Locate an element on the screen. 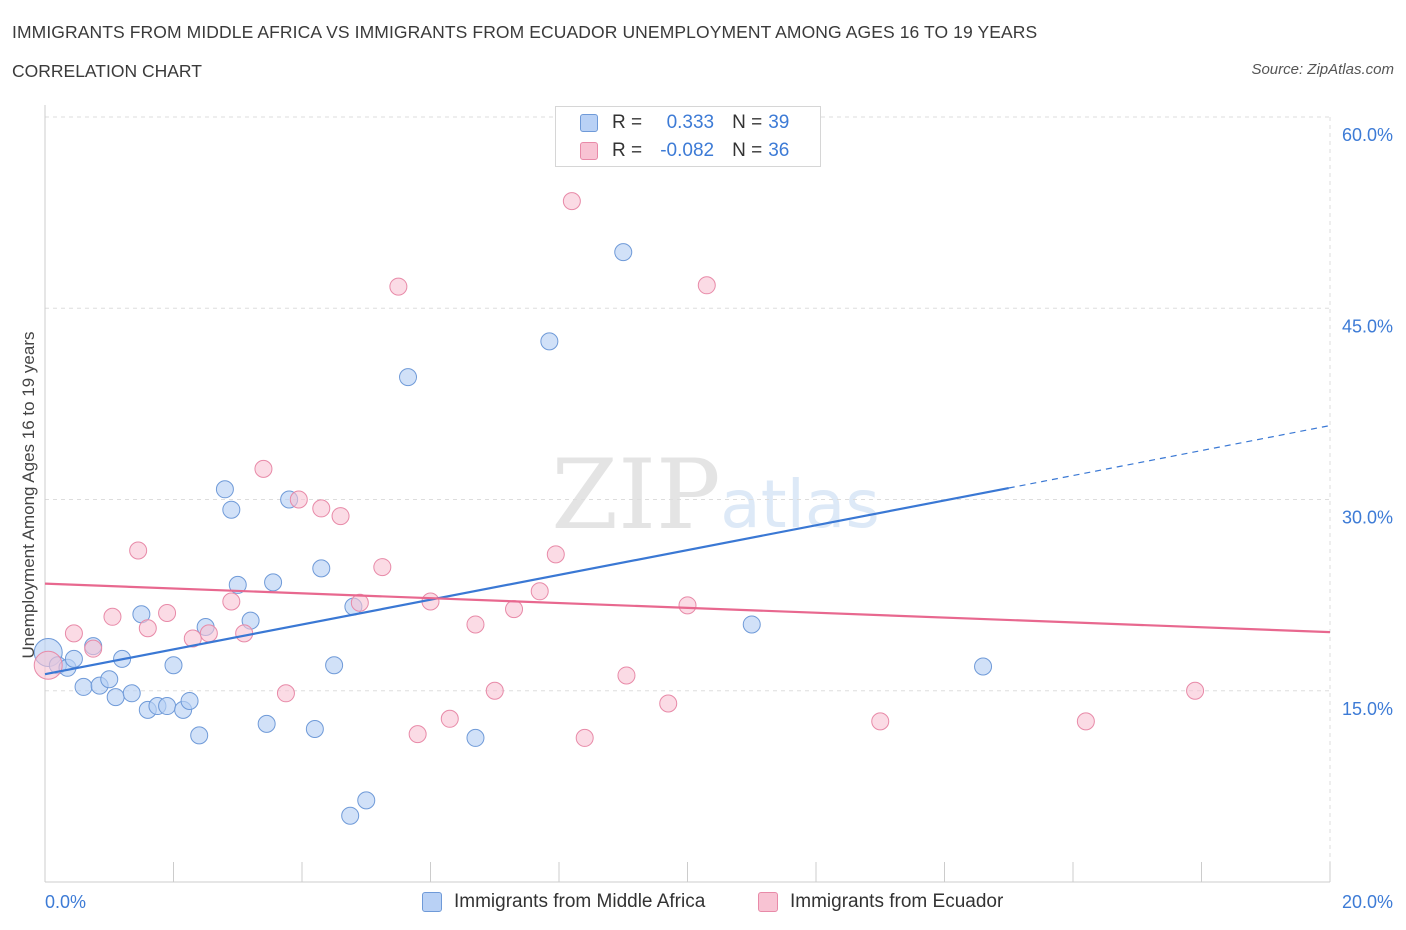  y-tick-label: 45.0% is located at coordinates (1367, 326).